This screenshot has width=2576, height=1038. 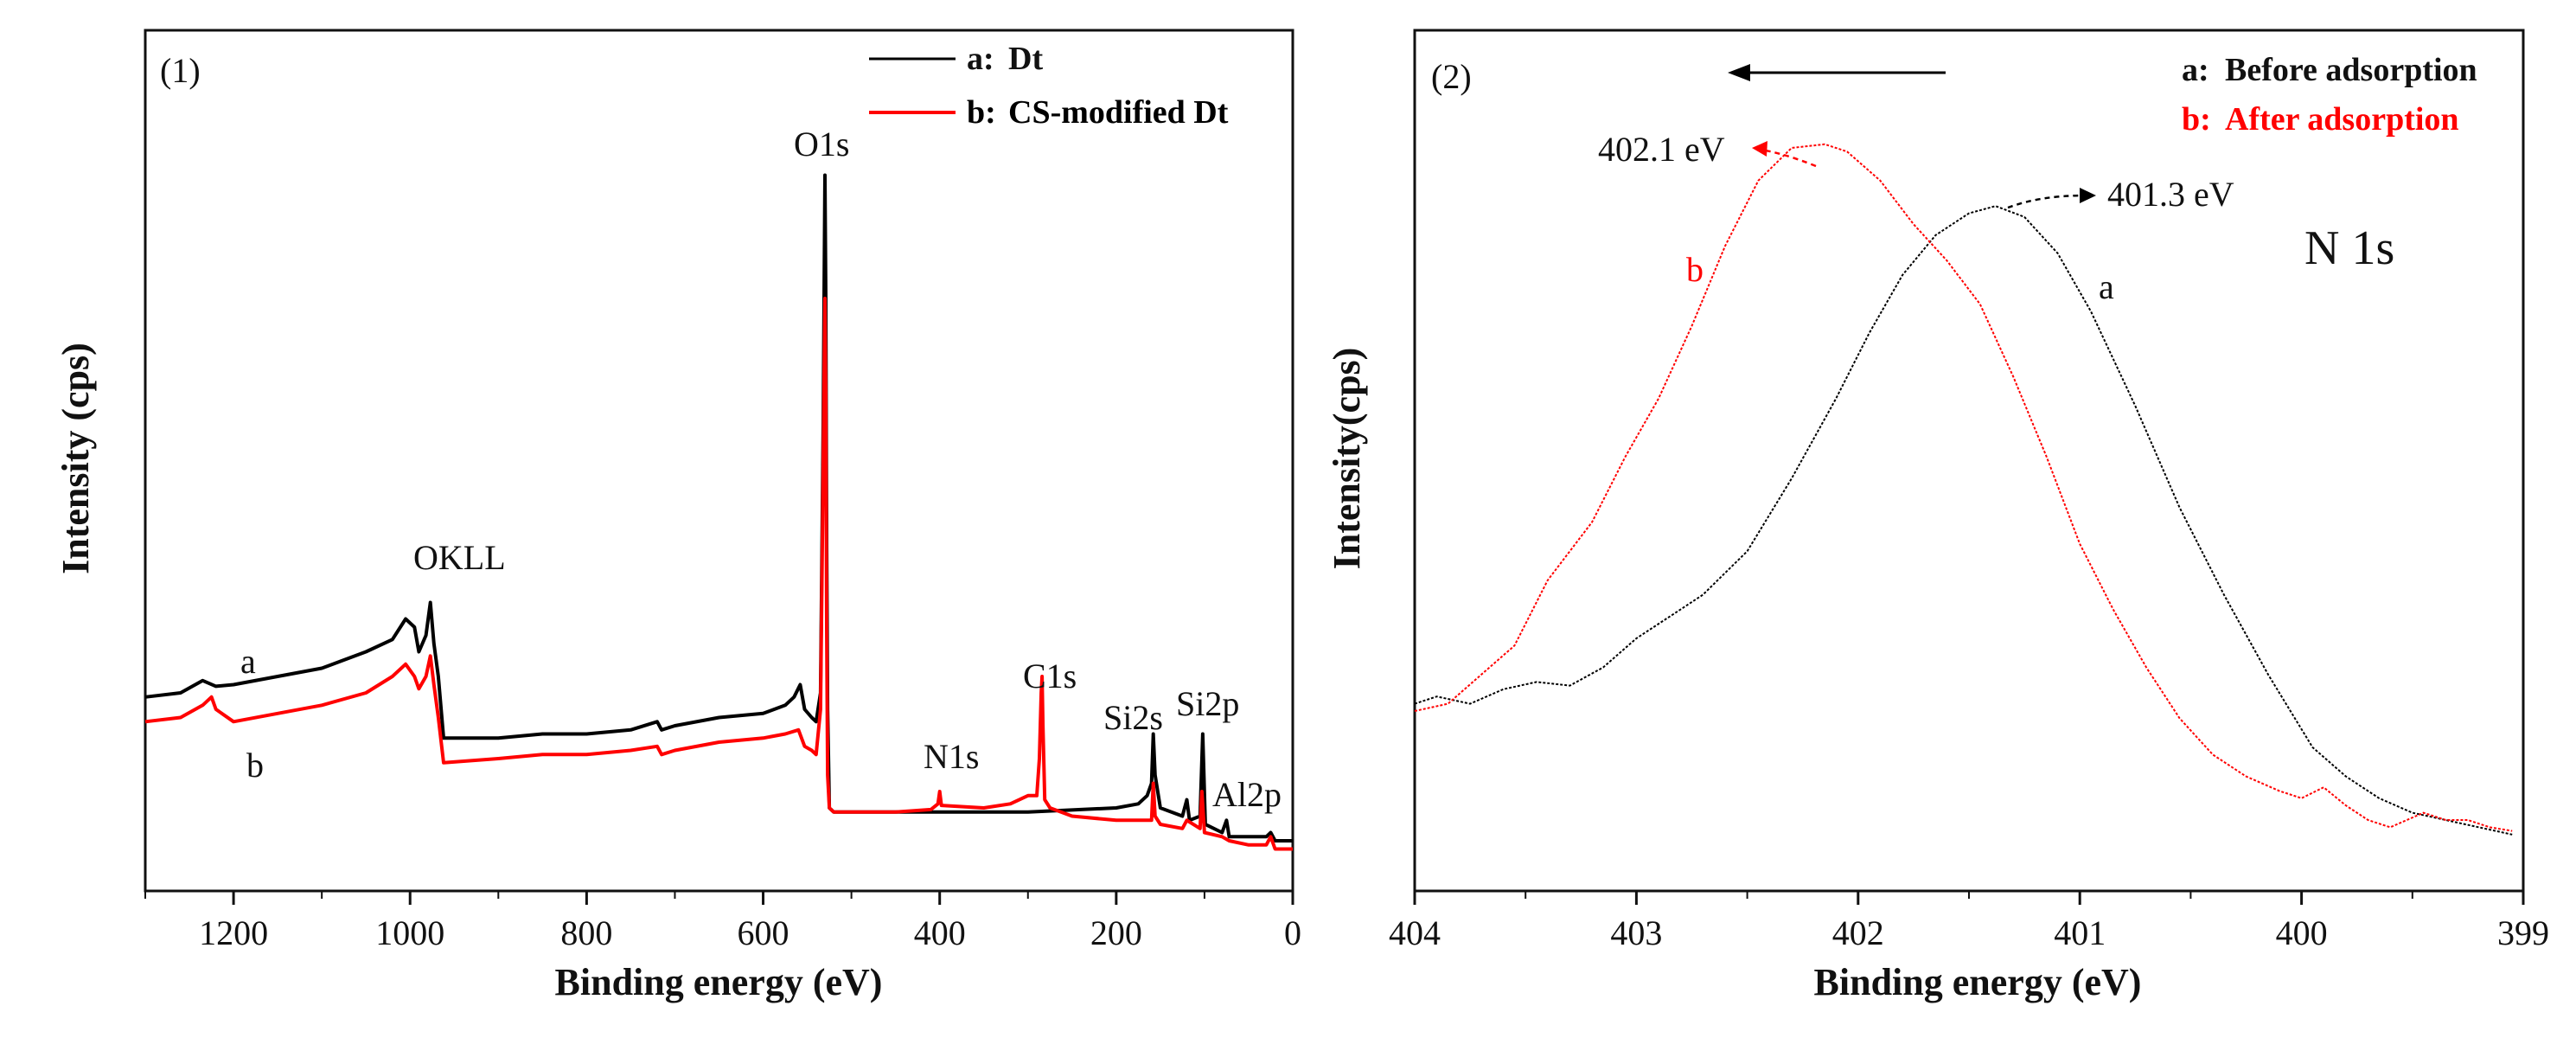 I want to click on x-tick-label-0: 0, so click(x=1293, y=933).